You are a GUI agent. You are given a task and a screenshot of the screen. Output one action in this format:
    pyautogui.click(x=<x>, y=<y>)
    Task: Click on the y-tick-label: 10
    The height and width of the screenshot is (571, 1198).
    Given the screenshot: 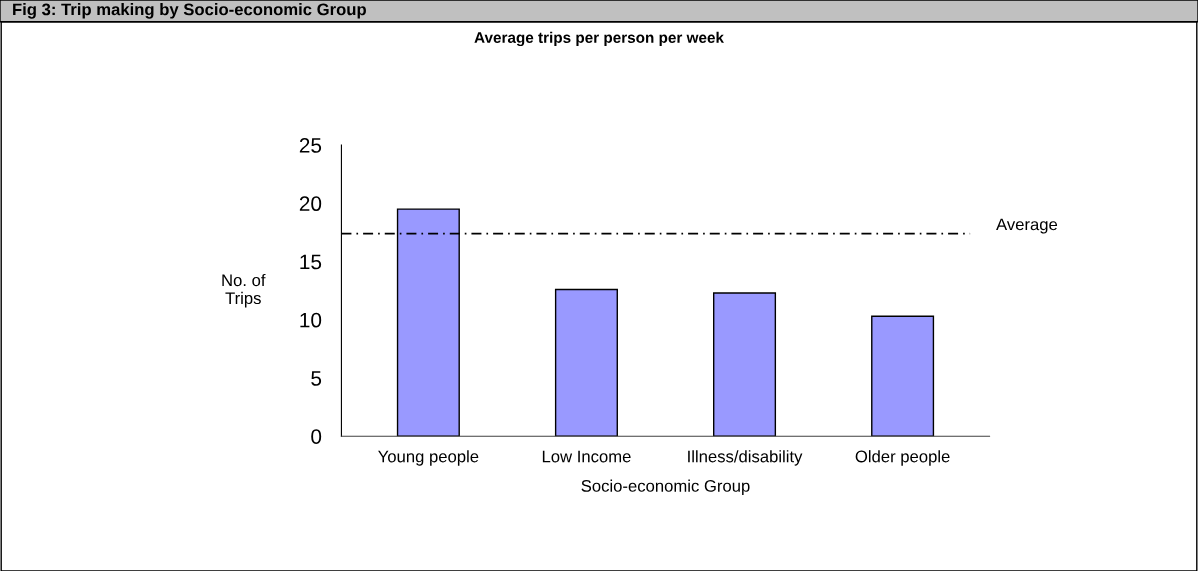 What is the action you would take?
    pyautogui.click(x=311, y=320)
    